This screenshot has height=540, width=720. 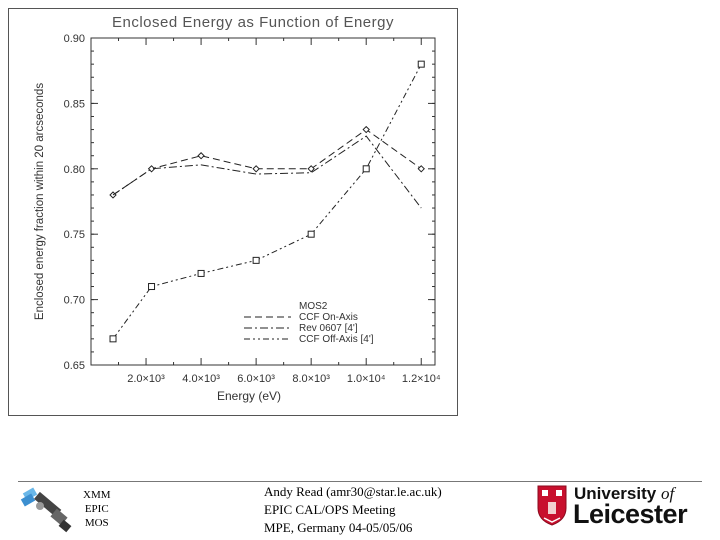 I want to click on y-tick-label: 0.65, so click(x=74, y=366).